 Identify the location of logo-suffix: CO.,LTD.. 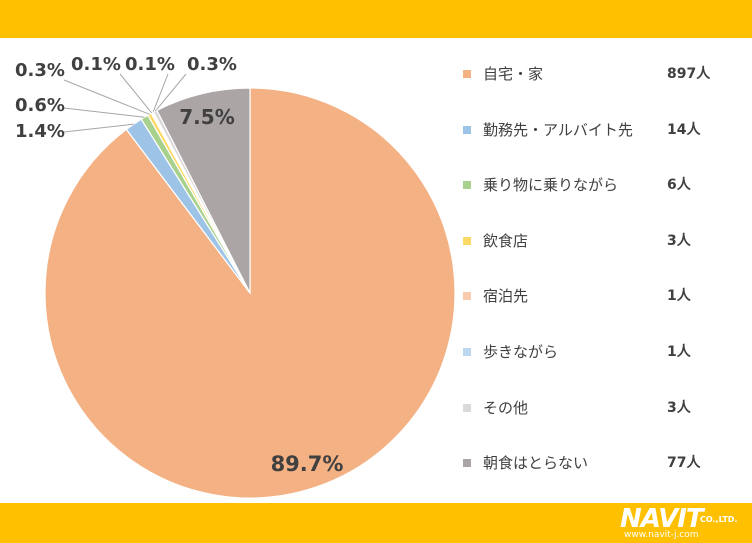
(719, 519).